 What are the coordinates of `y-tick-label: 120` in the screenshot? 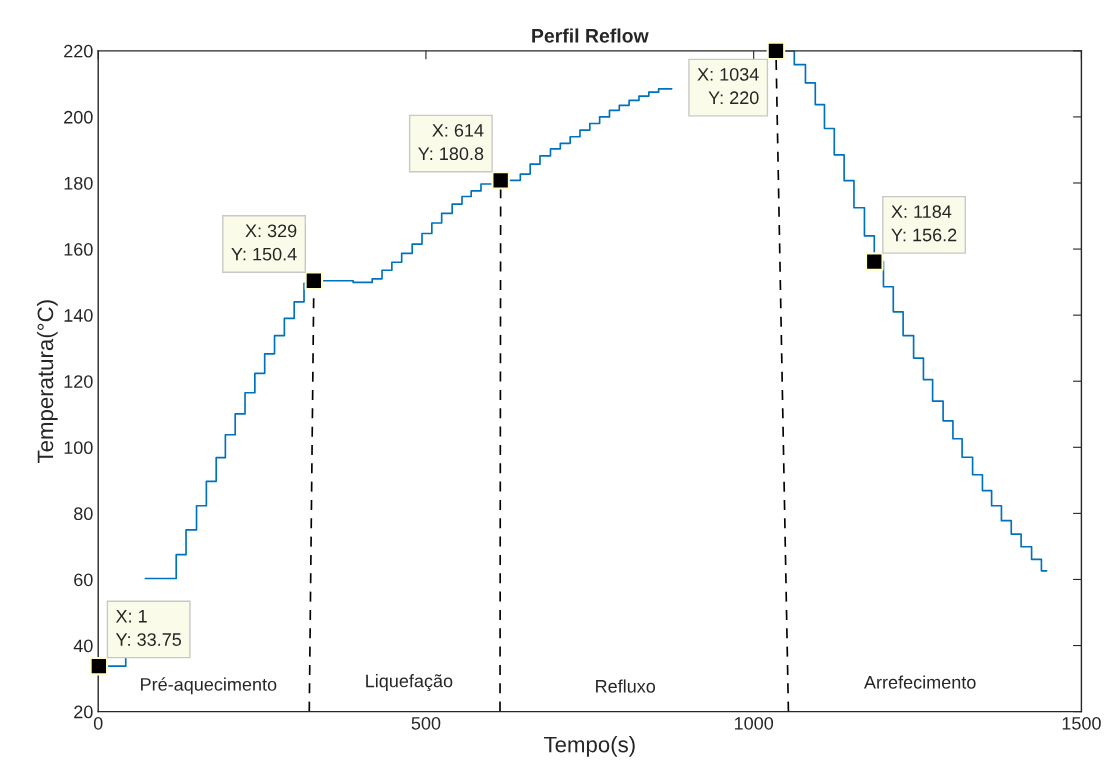 It's located at (78, 381).